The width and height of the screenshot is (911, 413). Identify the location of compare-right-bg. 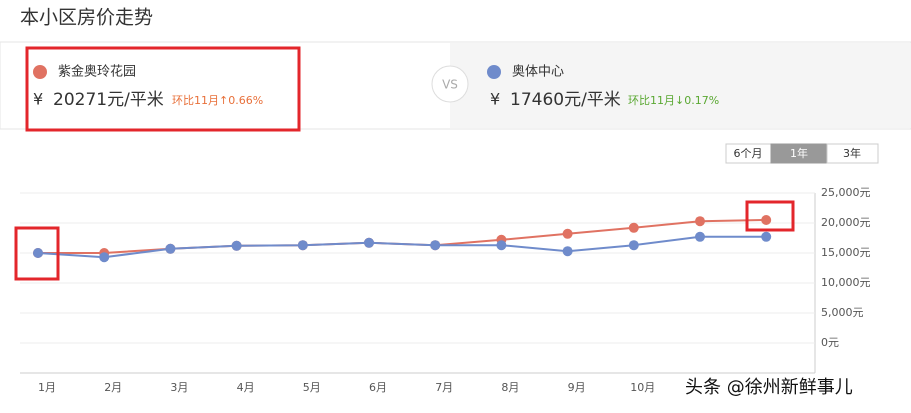
(680, 85).